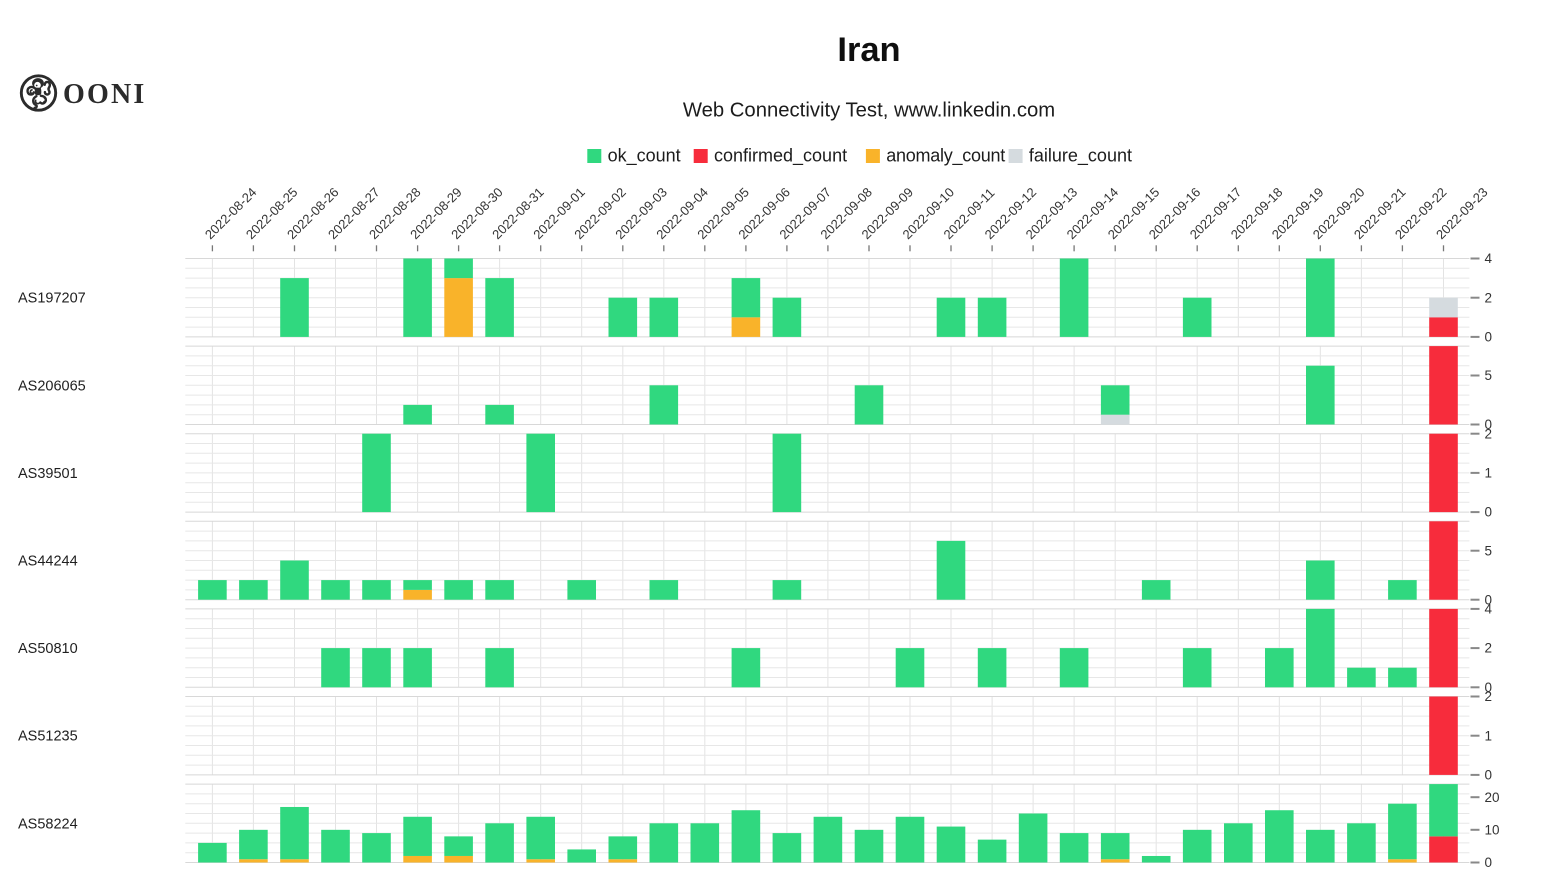 This screenshot has width=1546, height=891. Describe the element at coordinates (104, 94) in the screenshot. I see `svg-text: OONI` at that location.